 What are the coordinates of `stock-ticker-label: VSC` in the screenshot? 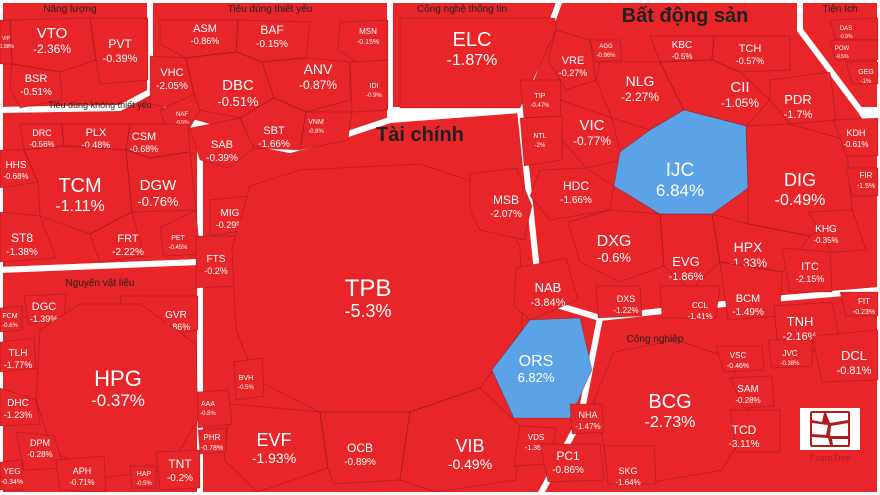 It's located at (738, 355).